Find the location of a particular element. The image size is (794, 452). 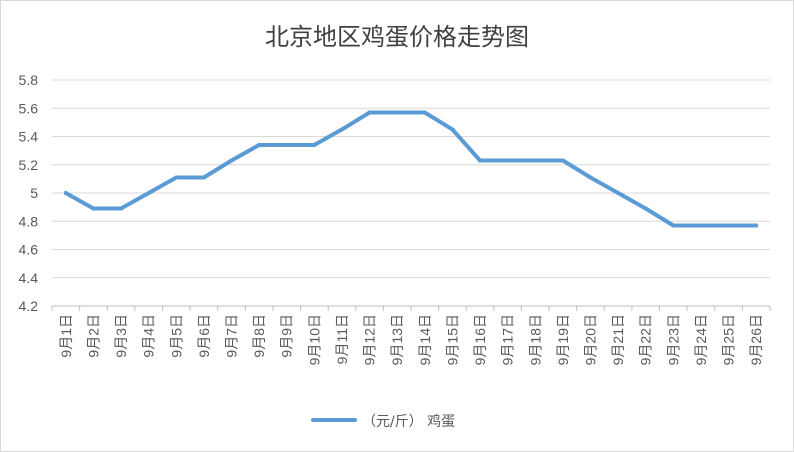

x-tick-label: 9月1日 is located at coordinates (66, 336).